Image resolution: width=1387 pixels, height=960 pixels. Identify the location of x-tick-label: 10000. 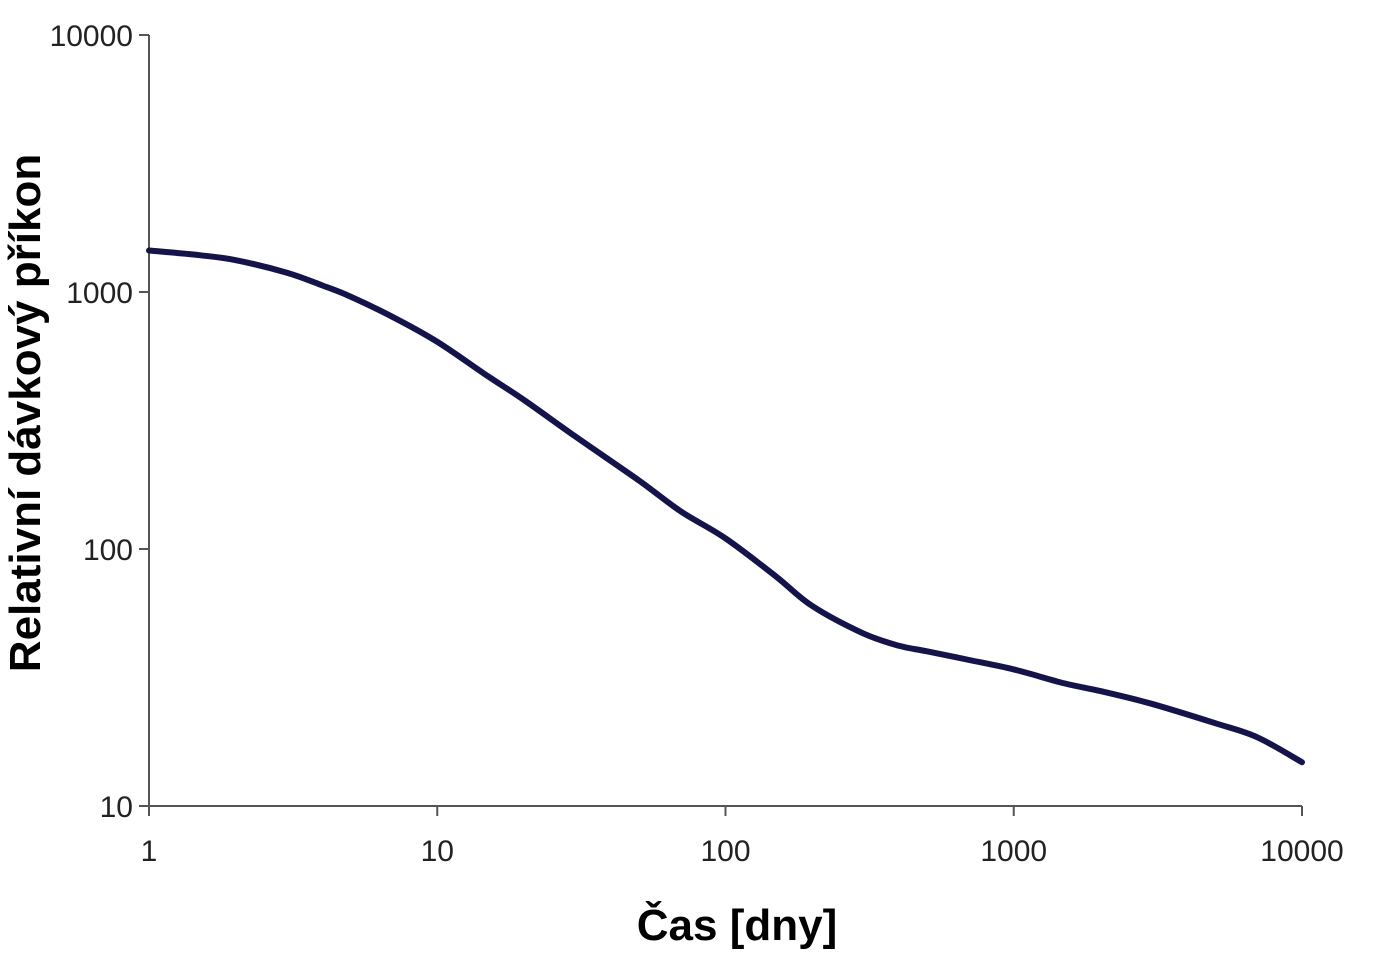
(1301, 851).